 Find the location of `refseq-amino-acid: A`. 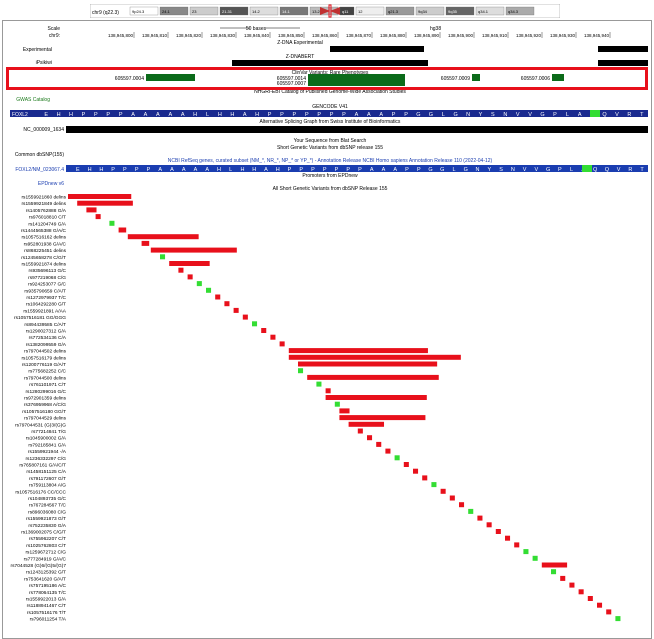

refseq-amino-acid: A is located at coordinates (372, 170).